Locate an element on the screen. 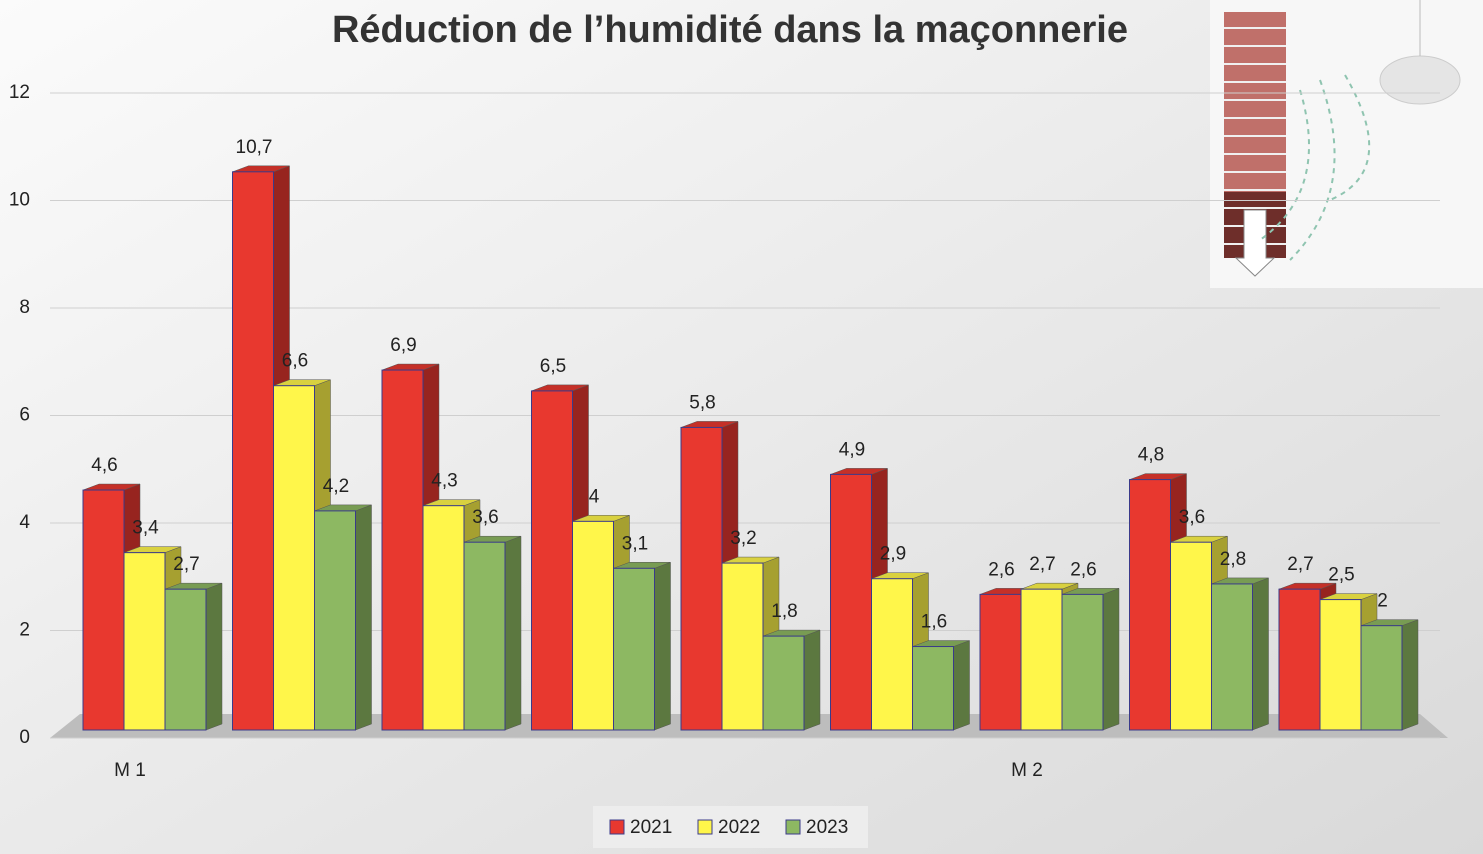 The height and width of the screenshot is (854, 1483). y-tick-label: 12 is located at coordinates (19, 92).